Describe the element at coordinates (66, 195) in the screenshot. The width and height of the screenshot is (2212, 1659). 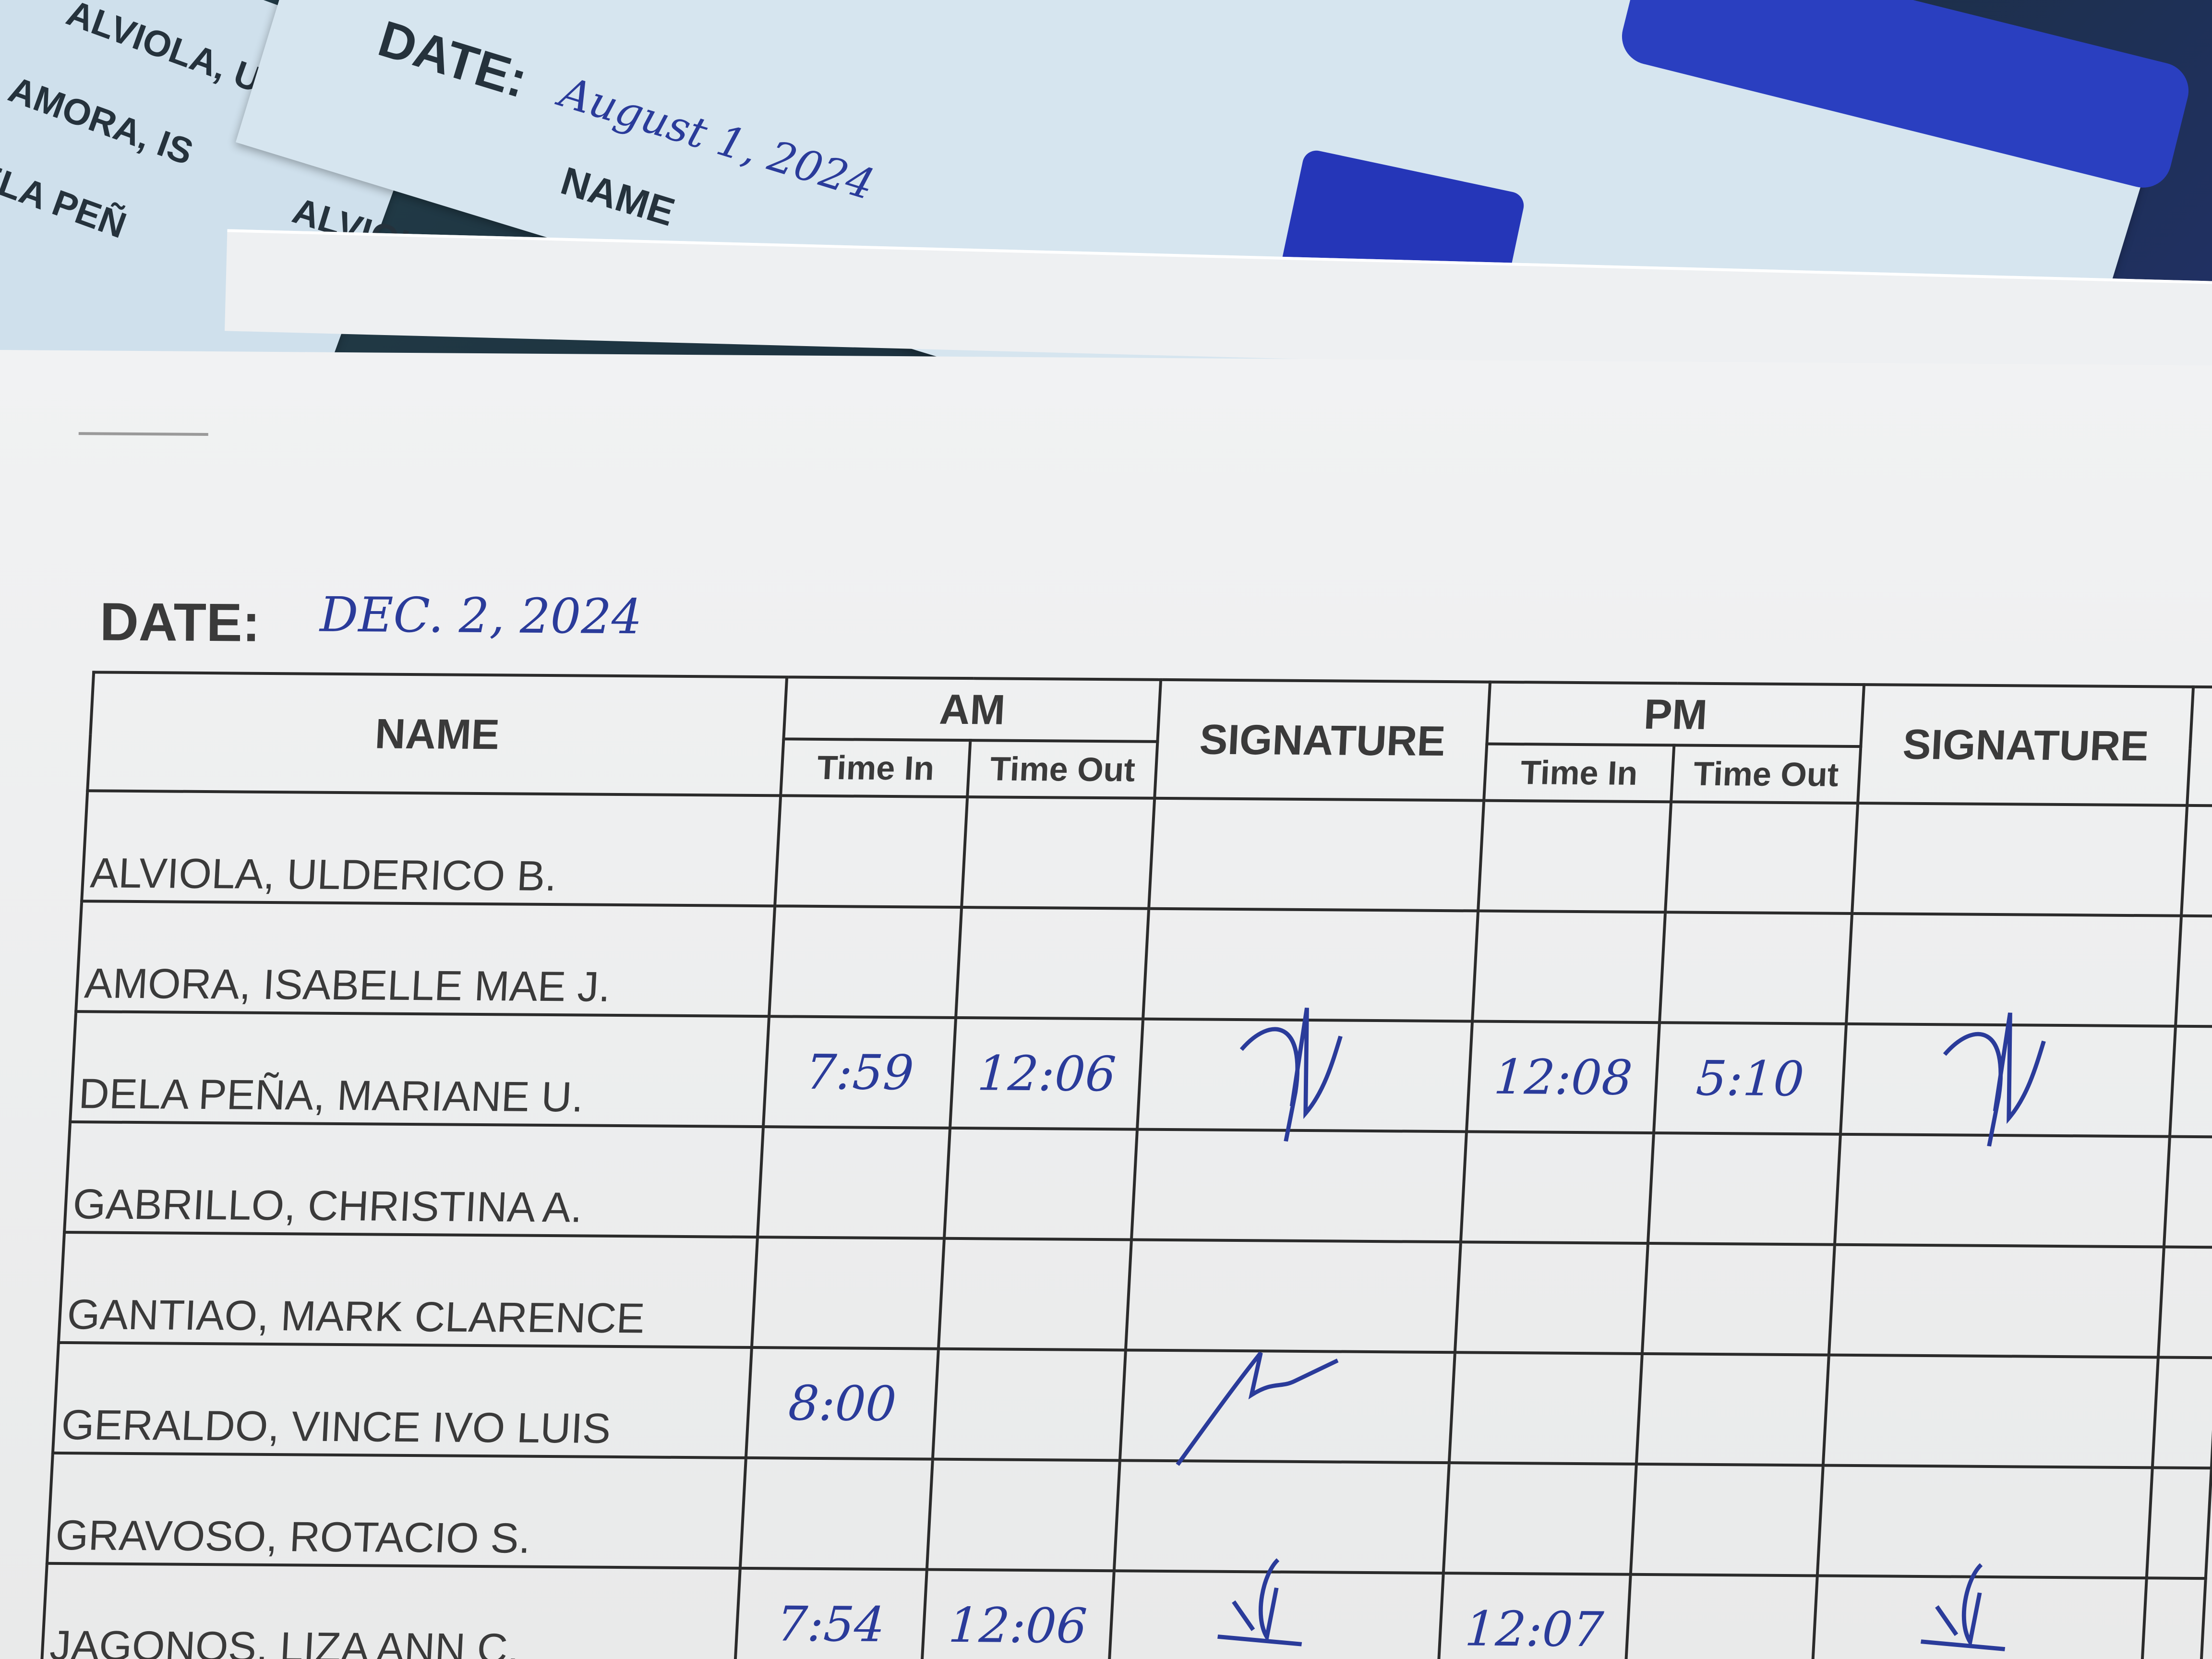
I see `bg-name: DELA PEÑ` at that location.